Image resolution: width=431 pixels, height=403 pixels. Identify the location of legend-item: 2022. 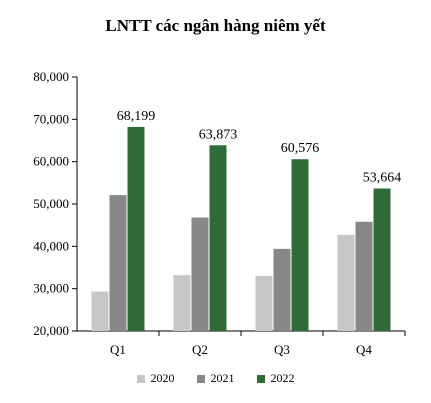
(275, 378).